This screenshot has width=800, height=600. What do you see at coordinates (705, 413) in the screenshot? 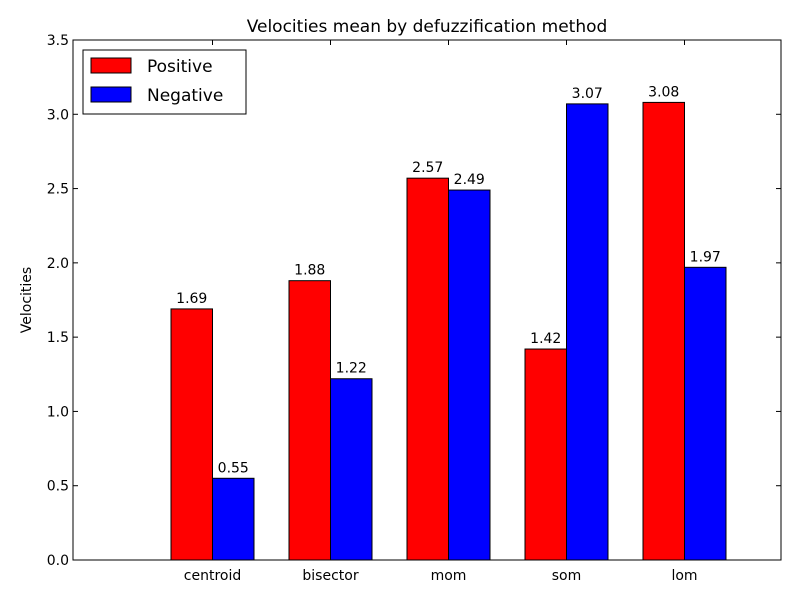
I see `bar-negative-lom` at bounding box center [705, 413].